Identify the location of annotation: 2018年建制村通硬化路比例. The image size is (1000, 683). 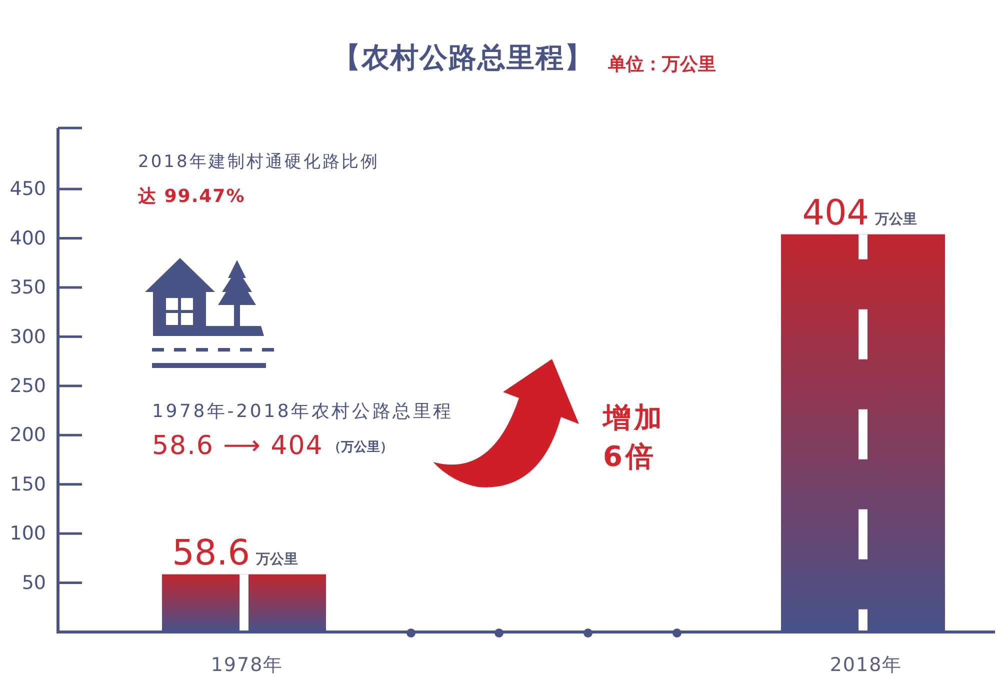
(259, 162).